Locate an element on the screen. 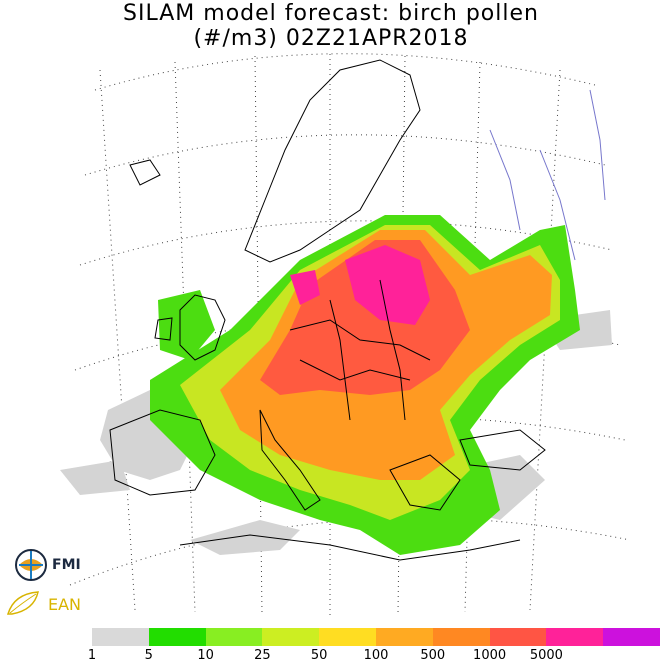 Image resolution: width=662 pixels, height=665 pixels. legend-tick-label: 1000 is located at coordinates (490, 655).